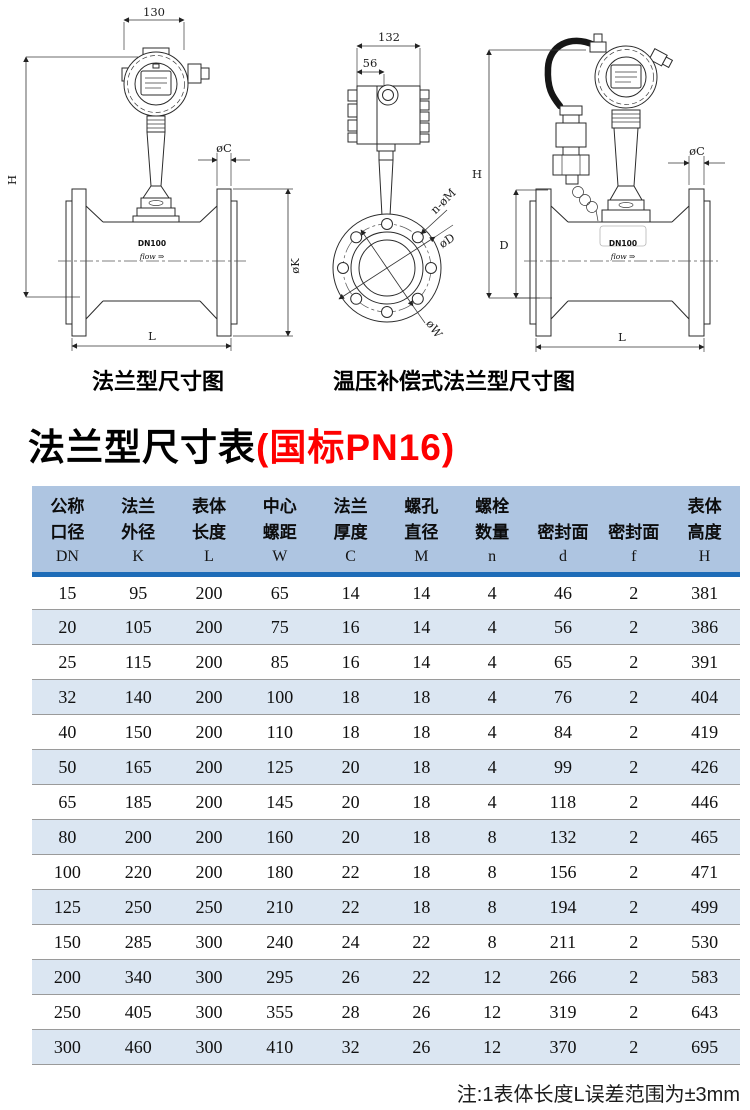  What do you see at coordinates (154, 12) in the screenshot?
I see `dim-label-130: 130` at bounding box center [154, 12].